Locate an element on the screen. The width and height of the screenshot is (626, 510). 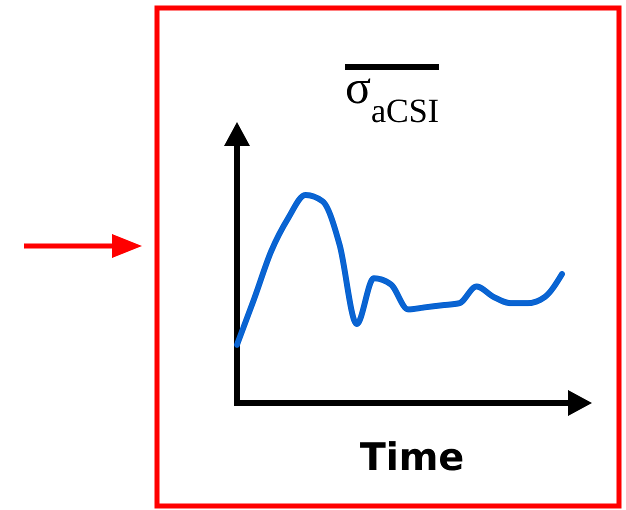
chart-title: σ$_{aCSI}$ is located at coordinates (392, 95).